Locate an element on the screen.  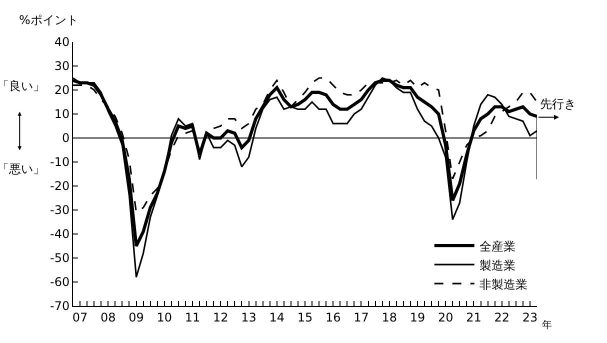
x-tick-label: 22 is located at coordinates (502, 317).